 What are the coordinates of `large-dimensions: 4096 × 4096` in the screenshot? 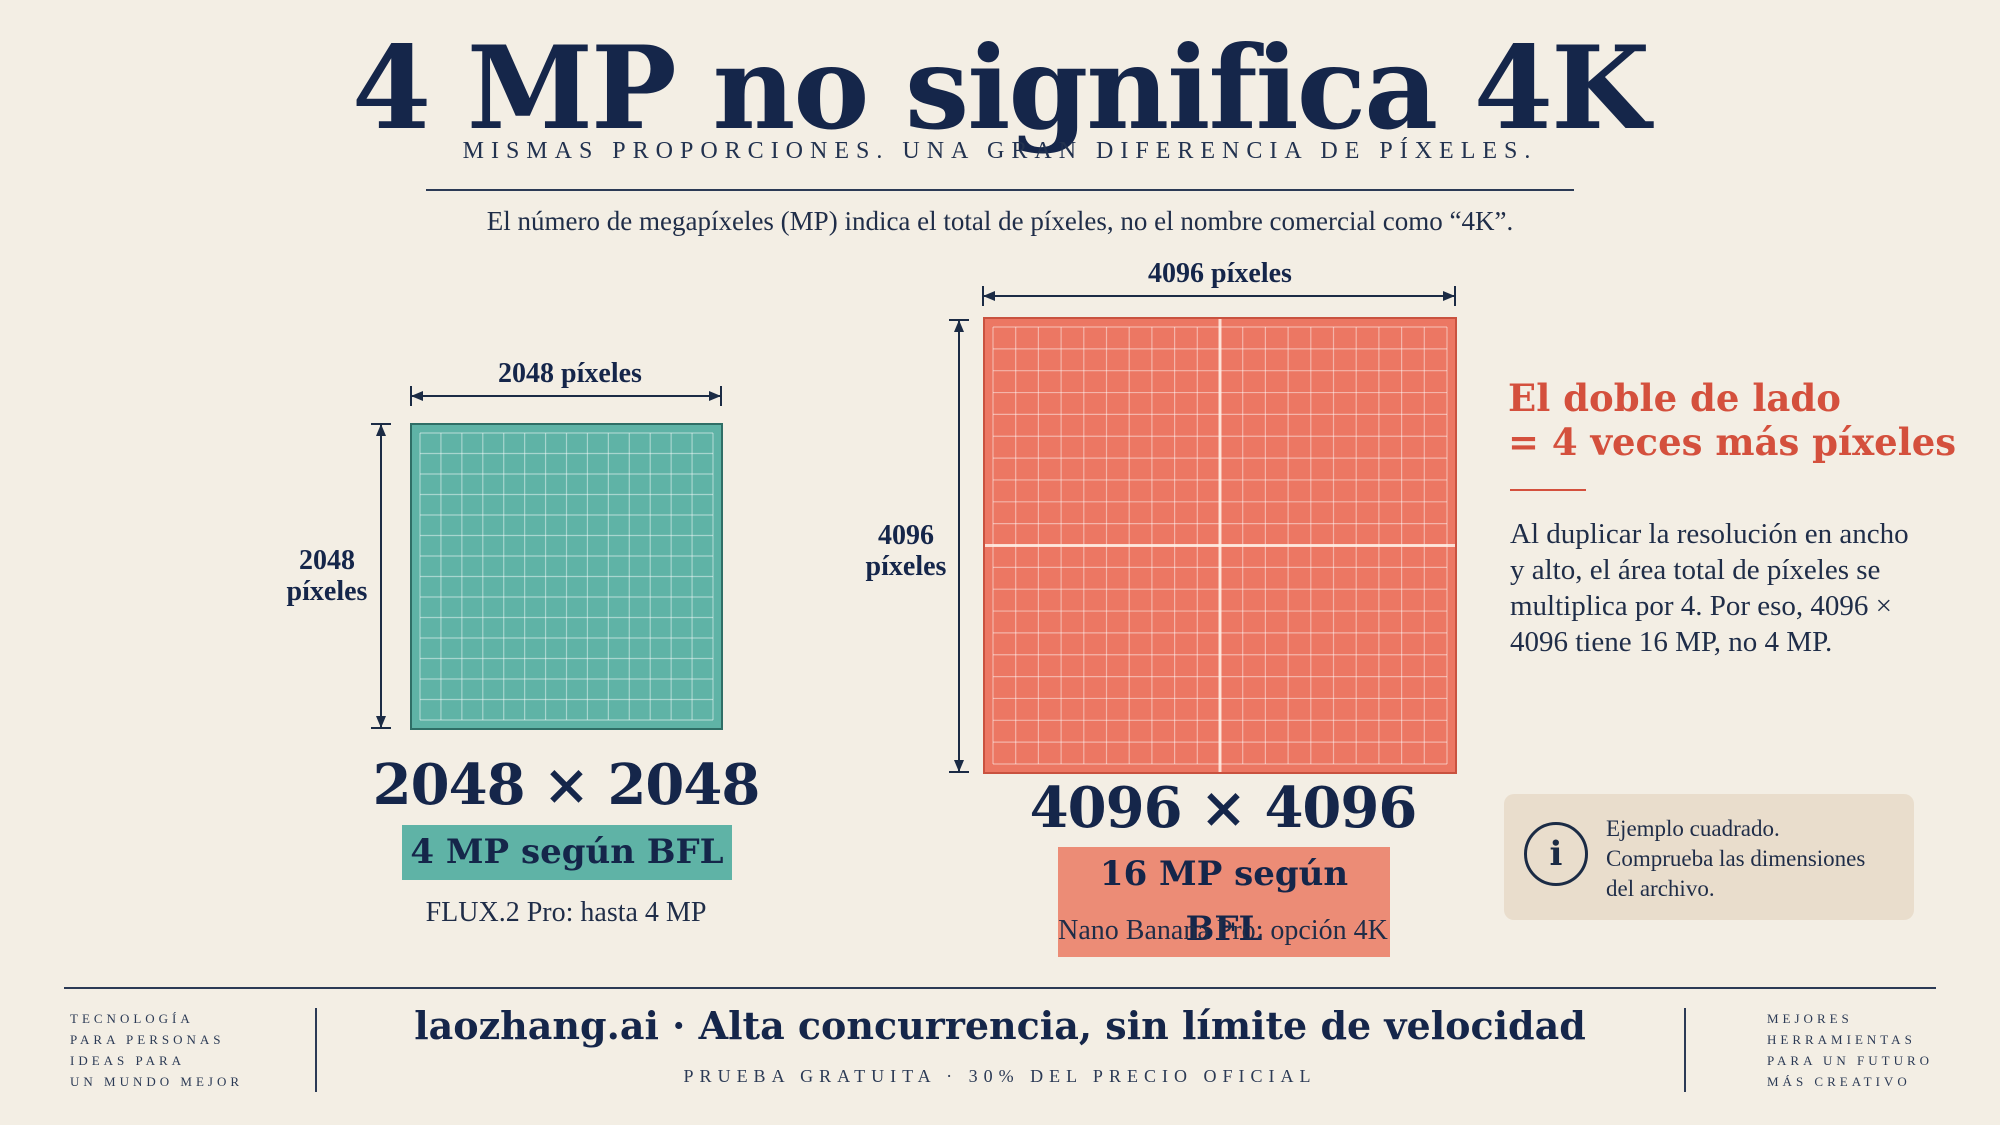 It's located at (1223, 808).